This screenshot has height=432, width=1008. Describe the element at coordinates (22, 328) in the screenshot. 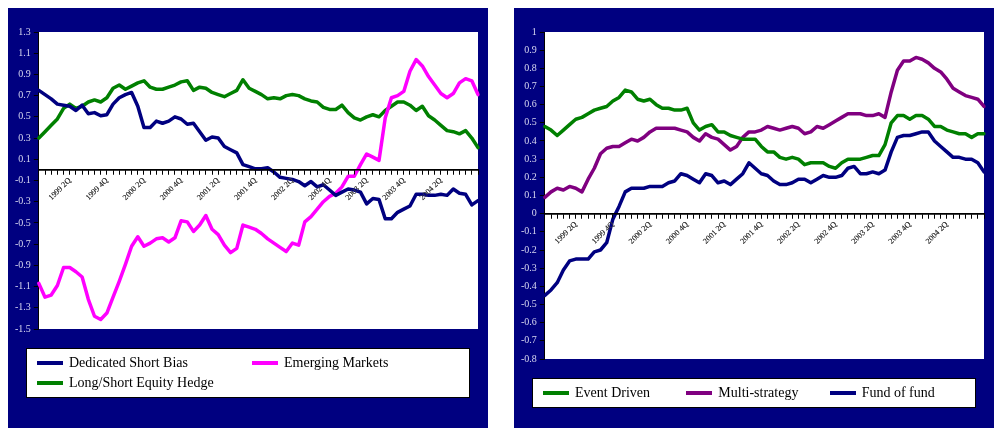

I see `y-tick-label: -1.5` at that location.